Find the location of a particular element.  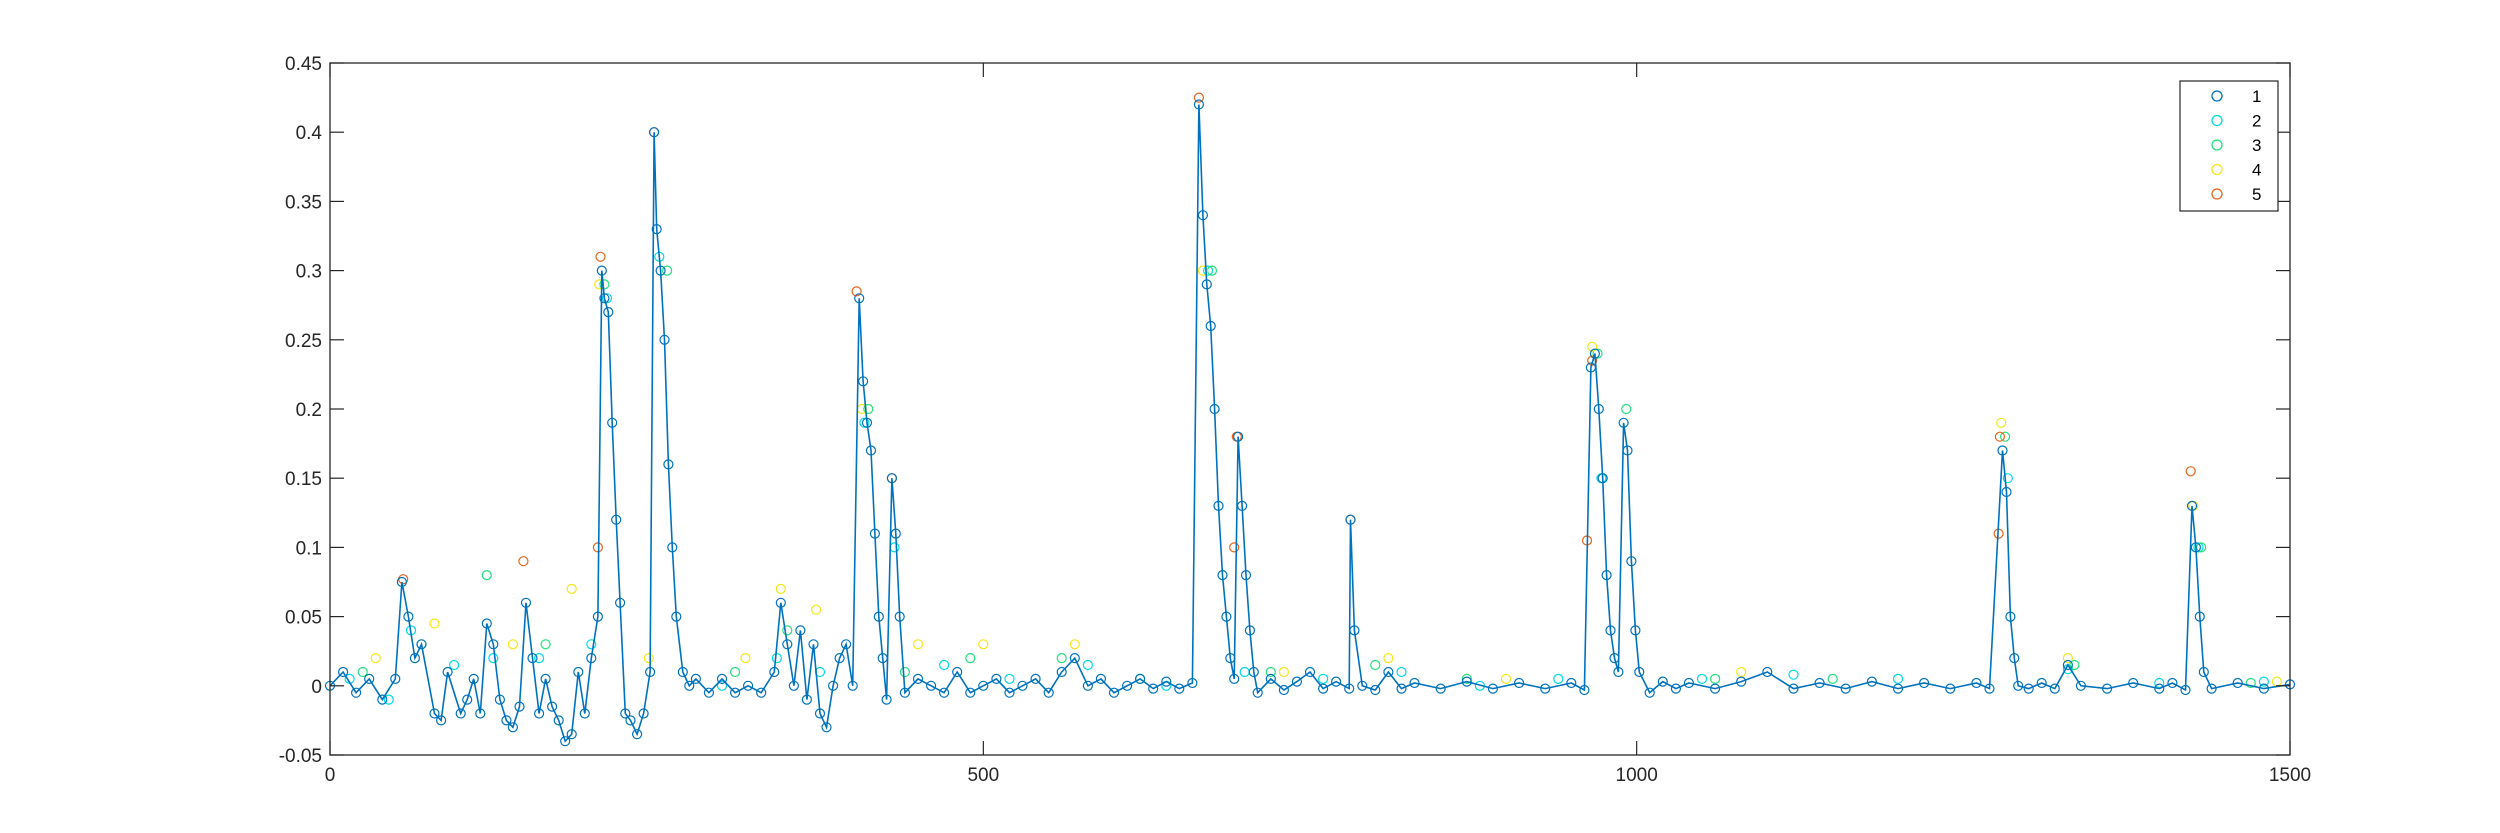

y-tick-label: 0.2 is located at coordinates (309, 410).